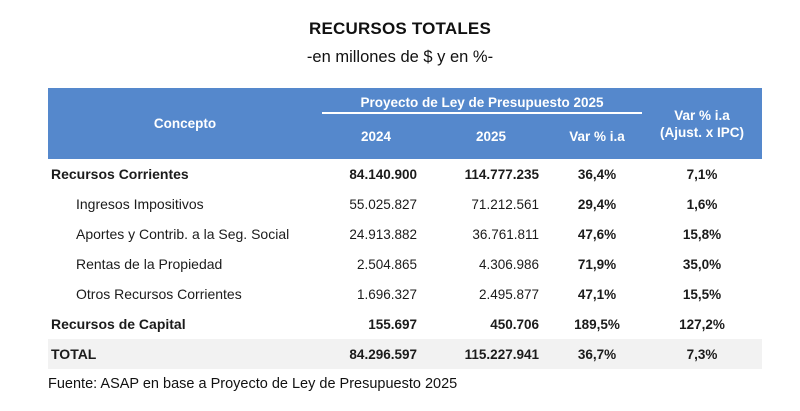 Image resolution: width=800 pixels, height=411 pixels. I want to click on cell-2025: 114.777.235, so click(501, 174).